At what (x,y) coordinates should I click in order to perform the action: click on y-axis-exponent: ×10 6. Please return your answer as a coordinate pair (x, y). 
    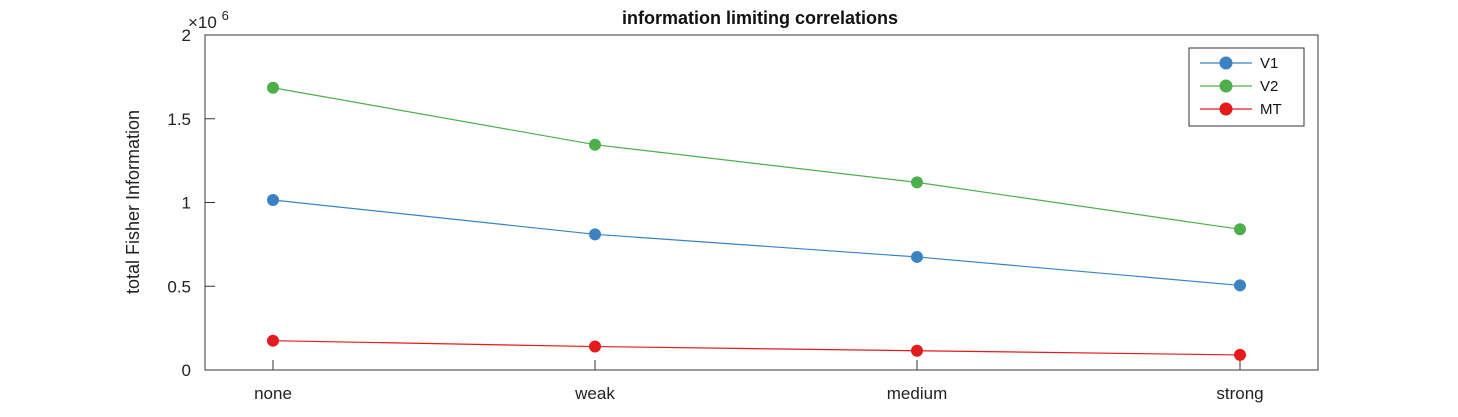
    Looking at the image, I should click on (208, 20).